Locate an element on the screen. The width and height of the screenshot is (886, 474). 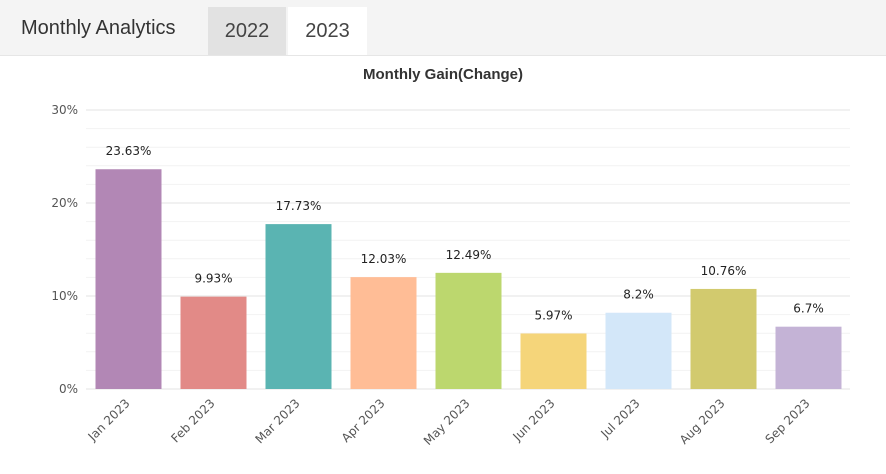
data-label: 6.7% is located at coordinates (808, 309).